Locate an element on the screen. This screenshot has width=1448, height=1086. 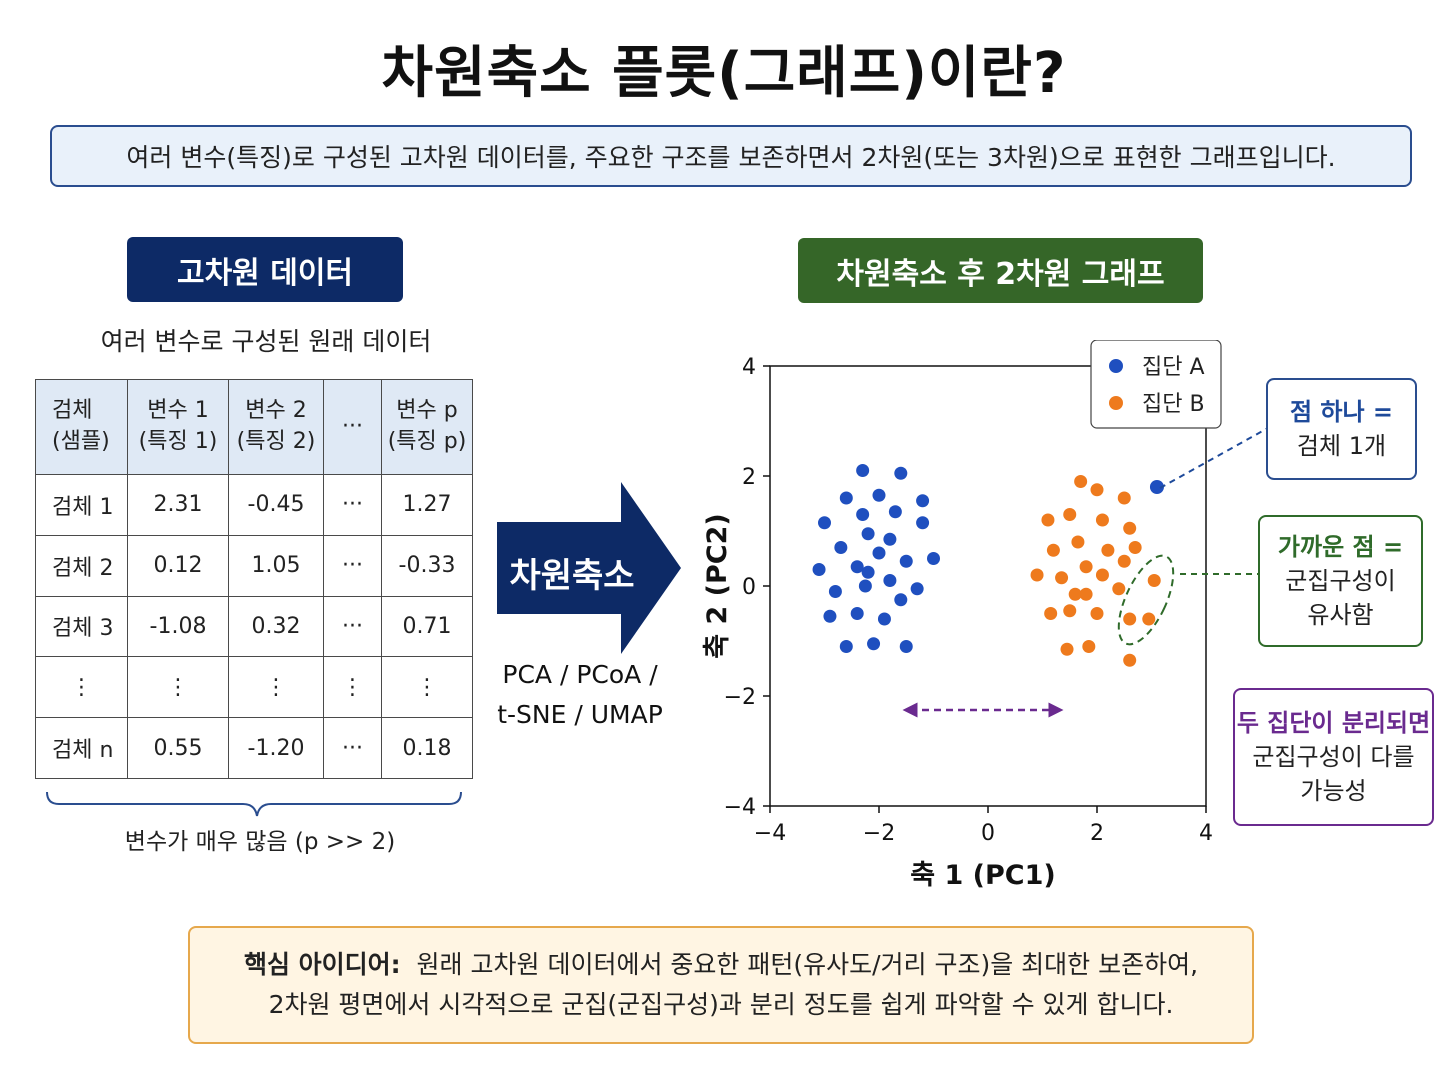
callout-close-points: 가까운 점 = 군집구성이 유사함 is located at coordinates (1340, 581).